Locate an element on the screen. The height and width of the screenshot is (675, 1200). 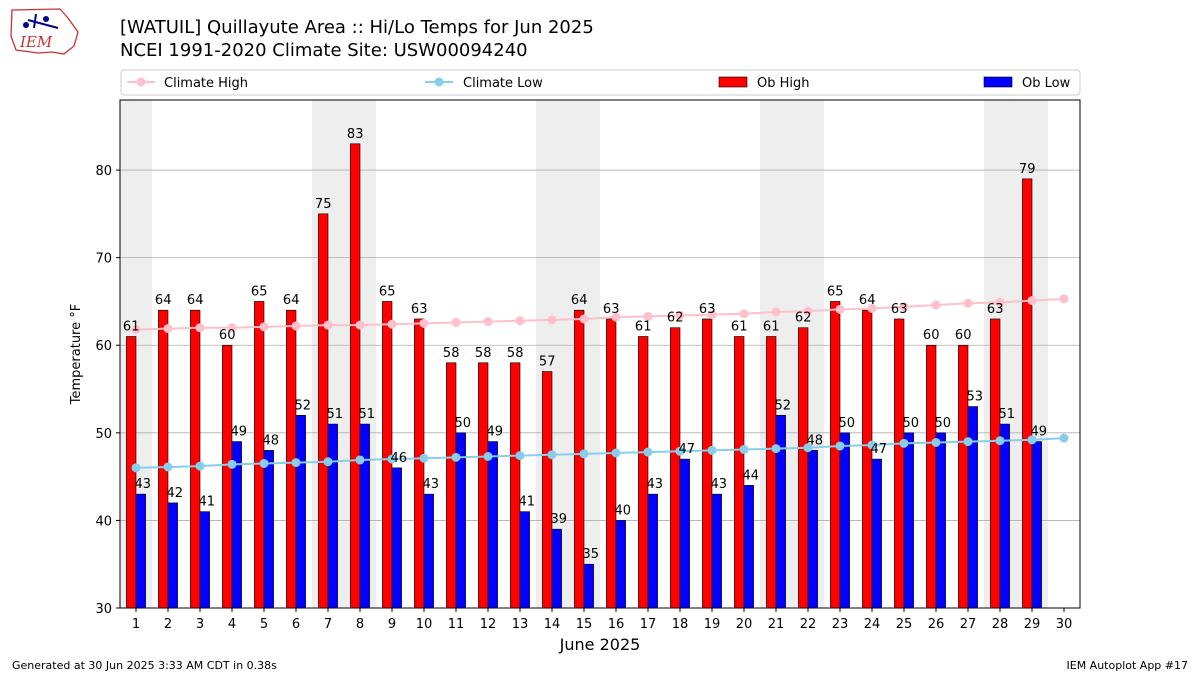
ob-low-label-day-11: 50 is located at coordinates (463, 423).